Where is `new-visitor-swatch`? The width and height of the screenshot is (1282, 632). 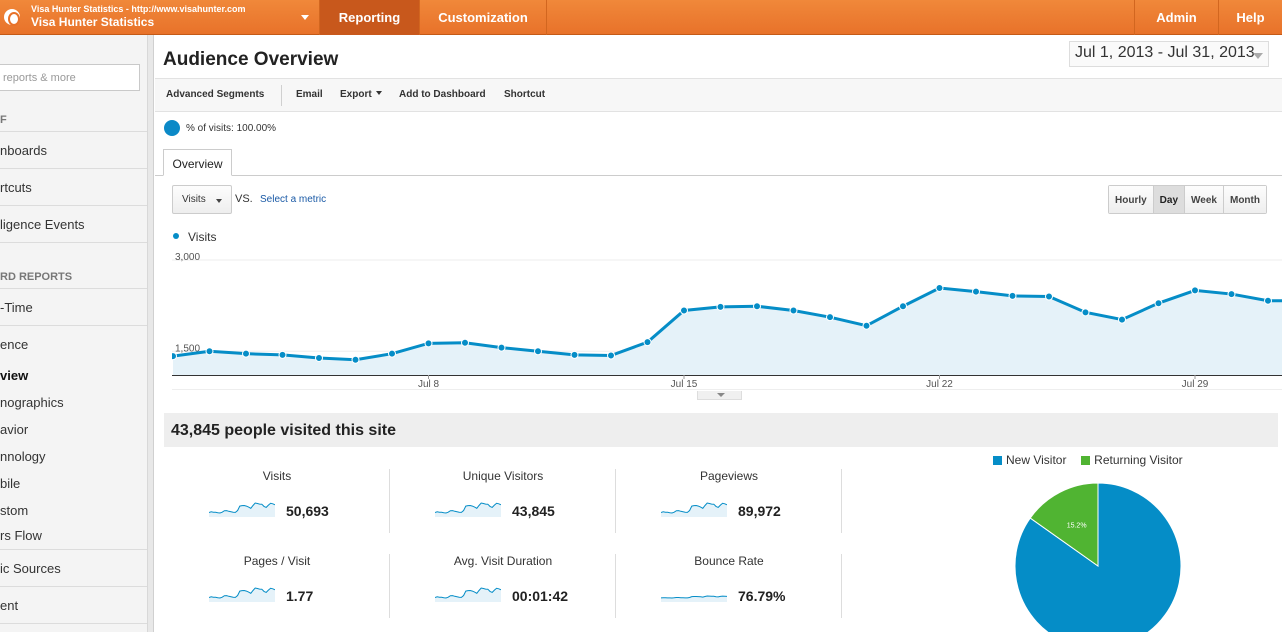 new-visitor-swatch is located at coordinates (997, 460).